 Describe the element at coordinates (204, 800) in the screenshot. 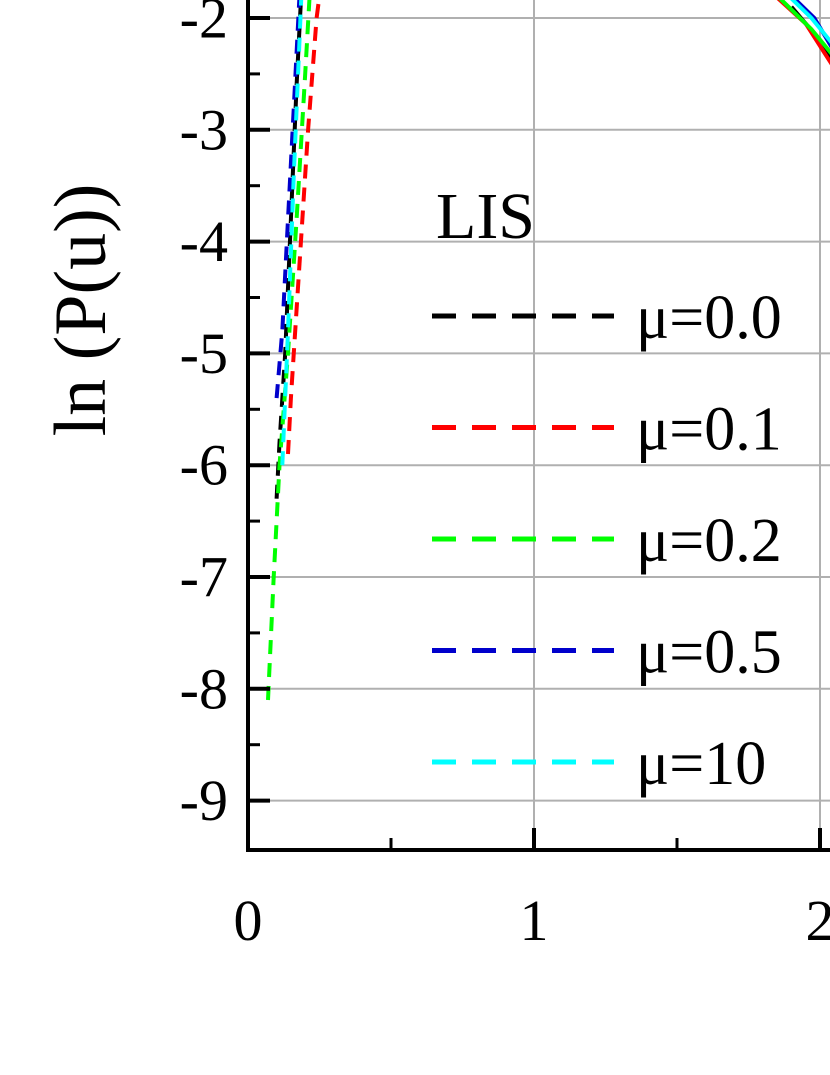

I see `y-tick-label: -9` at that location.